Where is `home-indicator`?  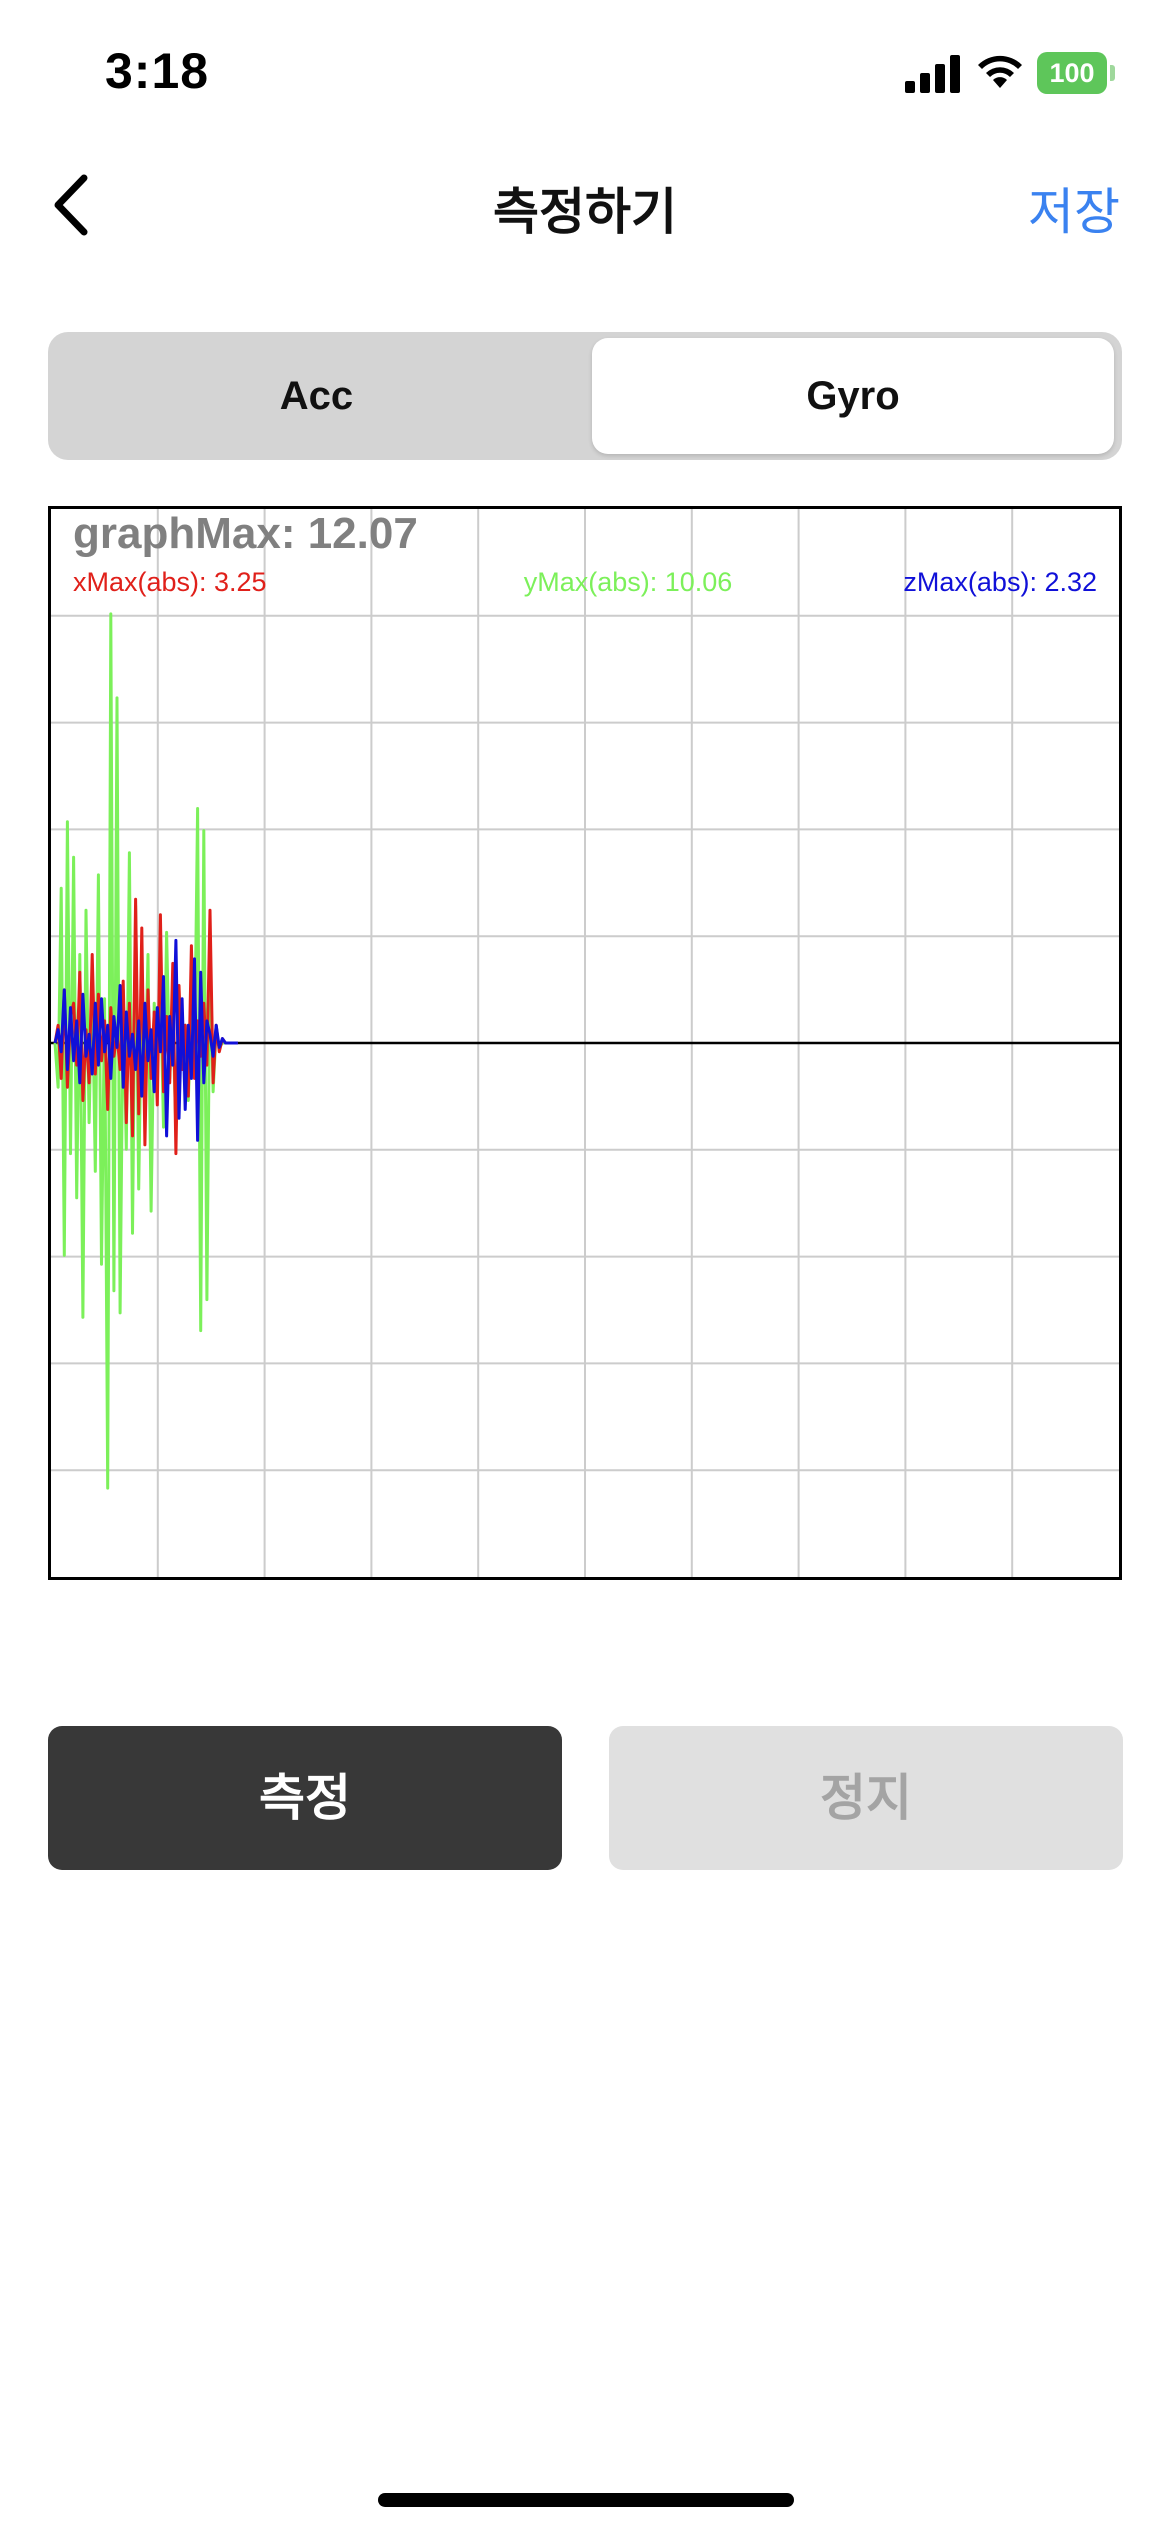
home-indicator is located at coordinates (586, 2500).